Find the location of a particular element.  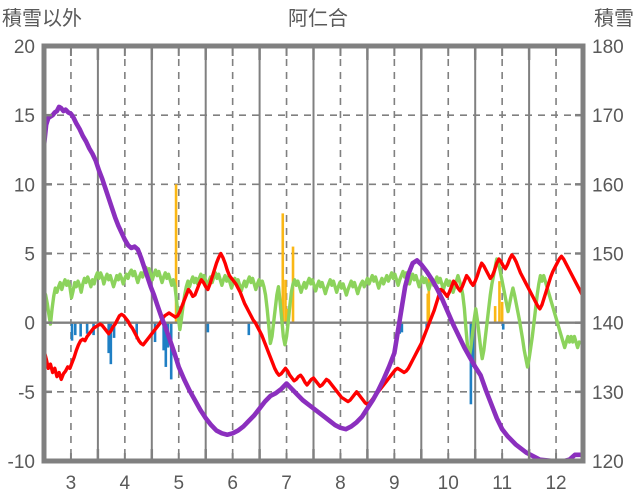

x-tick-label: 7 is located at coordinates (286, 483).